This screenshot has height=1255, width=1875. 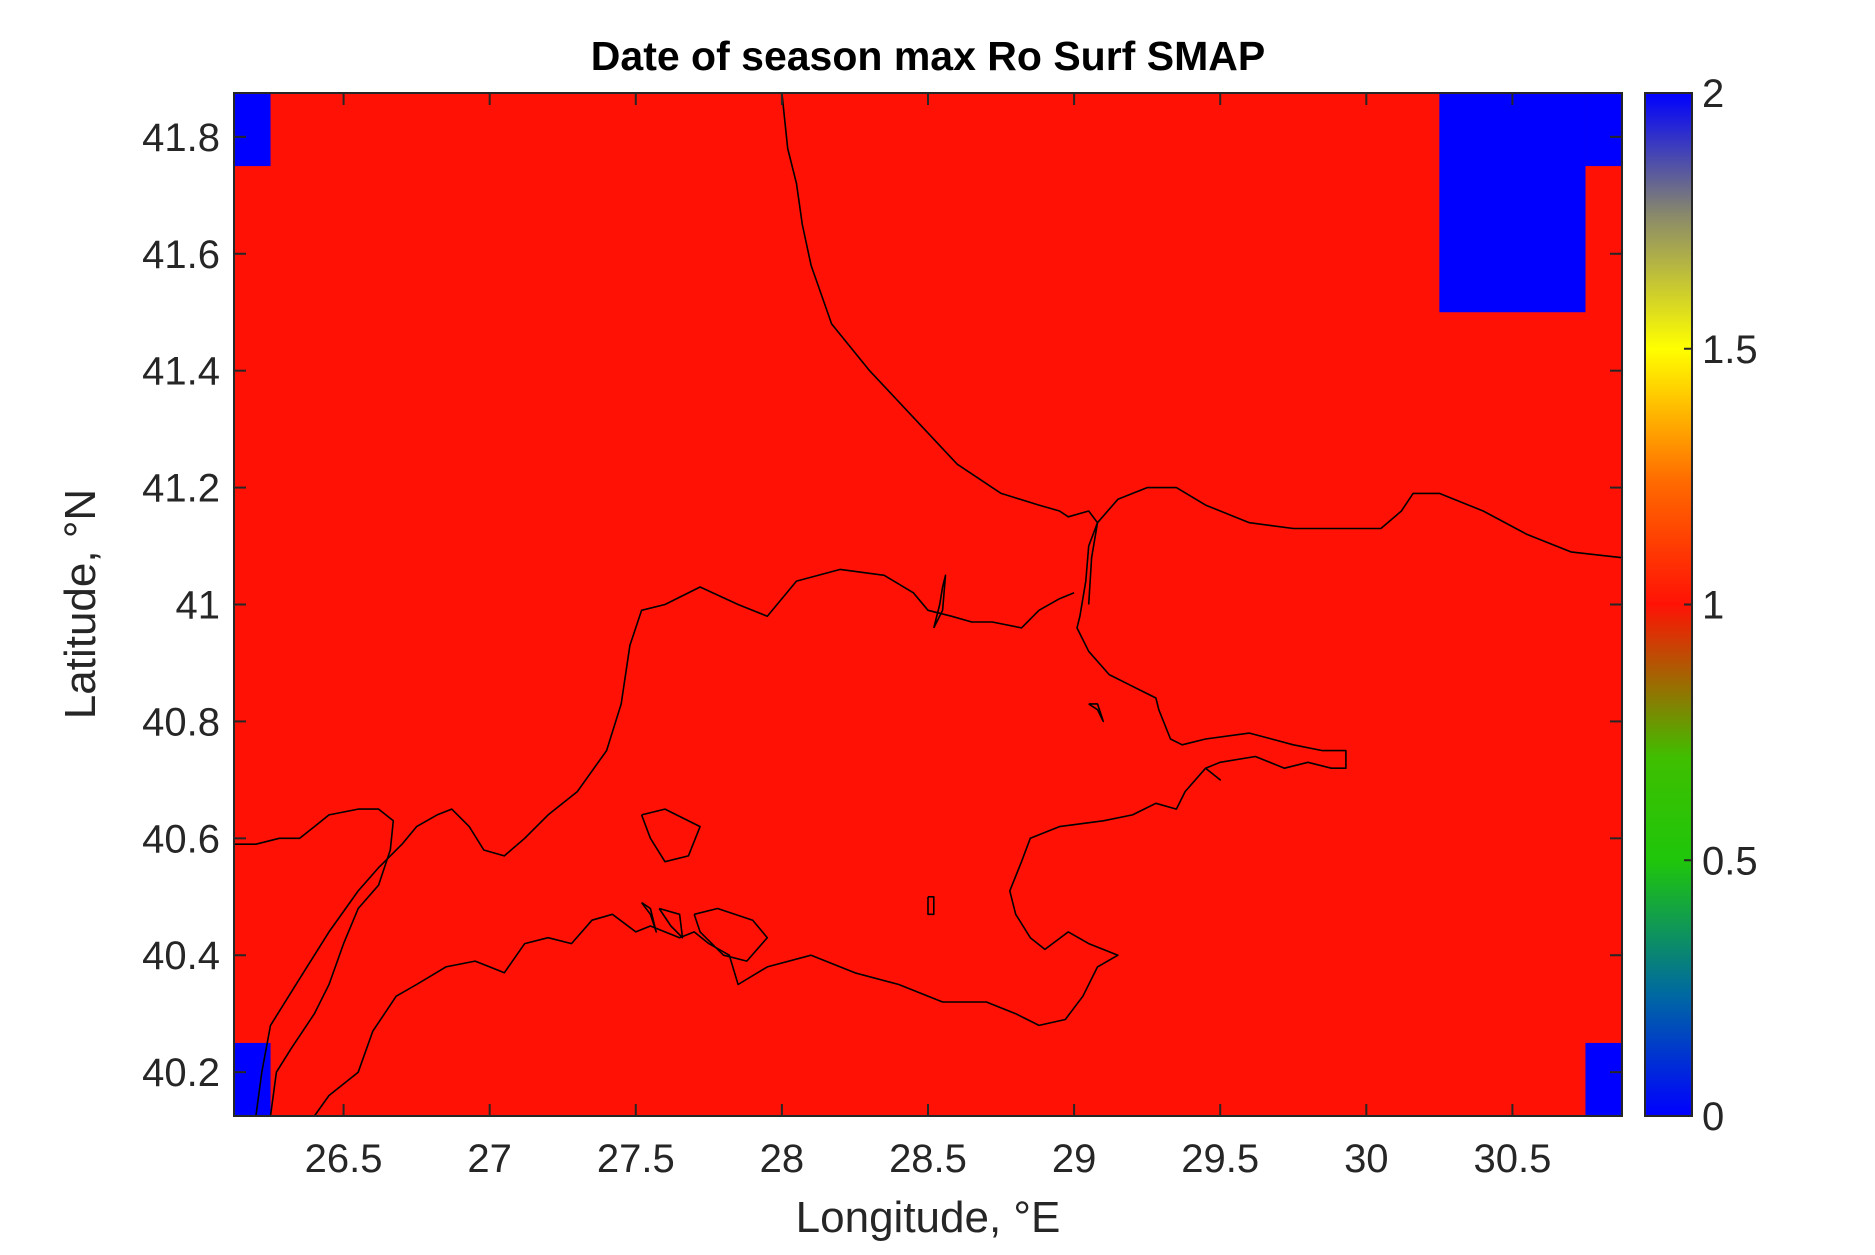 I want to click on colorbar-tick-label: 0.5, so click(x=1730, y=861).